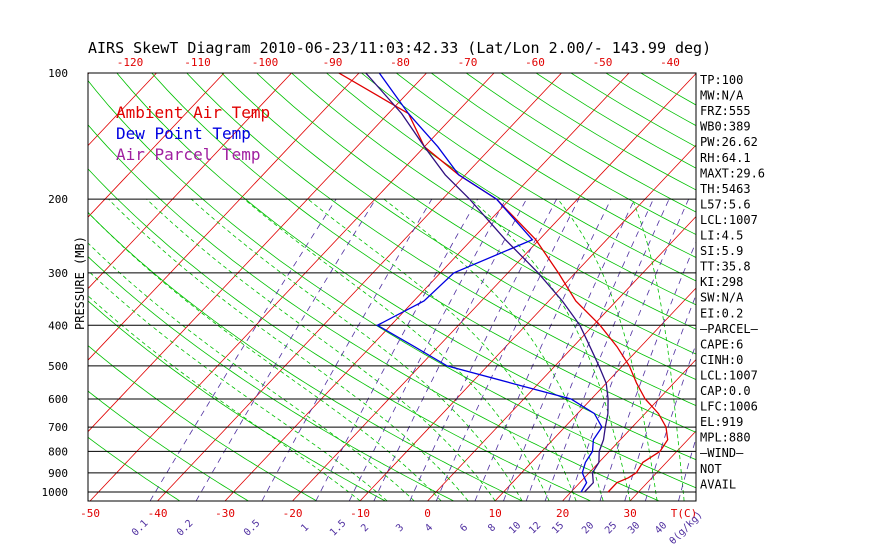  I want to click on stability-index: TH:5463, so click(725, 189).